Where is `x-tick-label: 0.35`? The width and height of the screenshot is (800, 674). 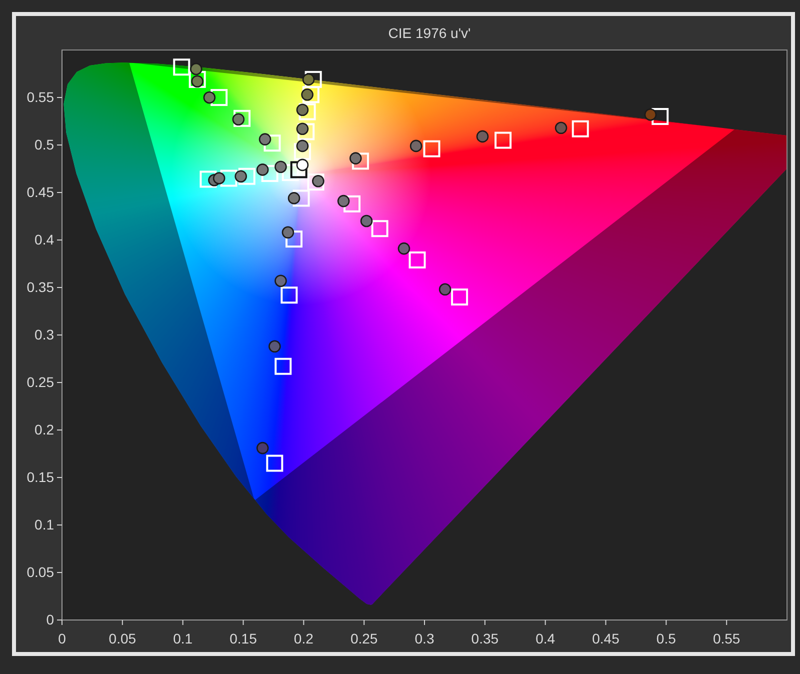 x-tick-label: 0.35 is located at coordinates (485, 638).